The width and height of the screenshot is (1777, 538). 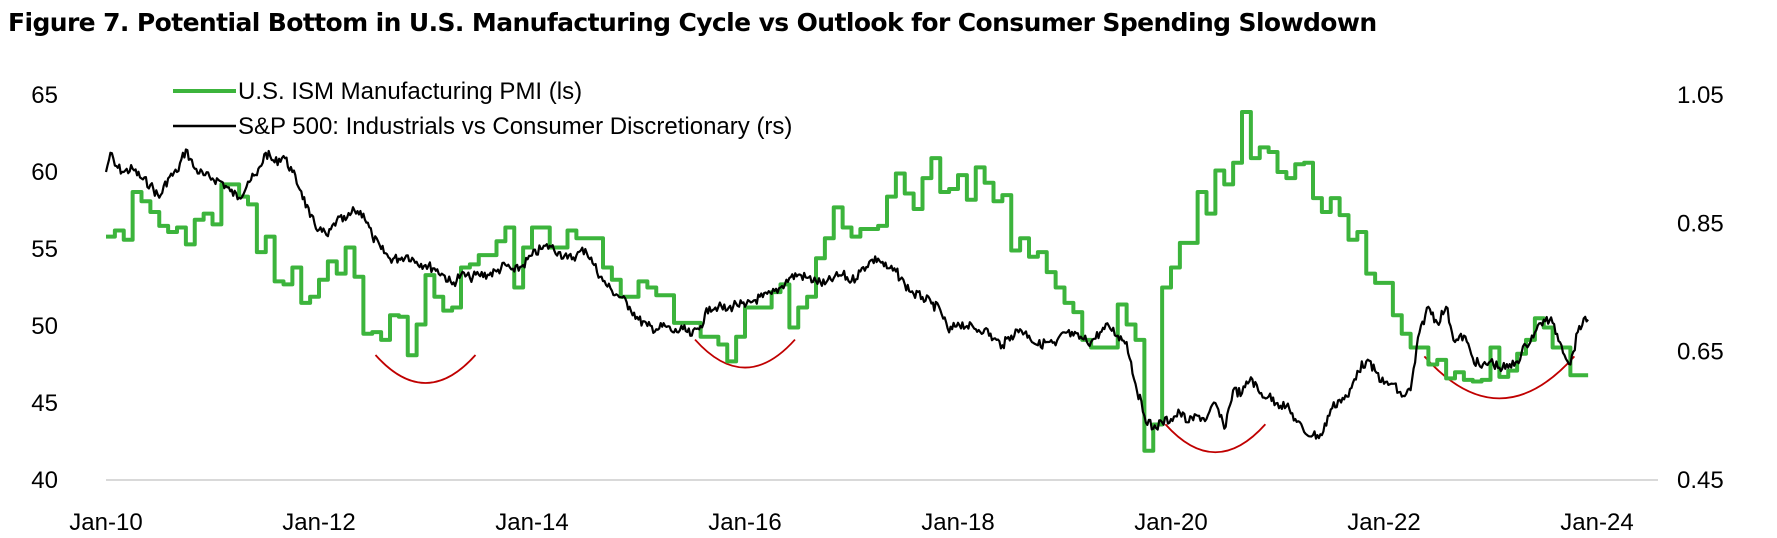 What do you see at coordinates (1170, 522) in the screenshot?
I see `x-axis-tick-label: Jan-20` at bounding box center [1170, 522].